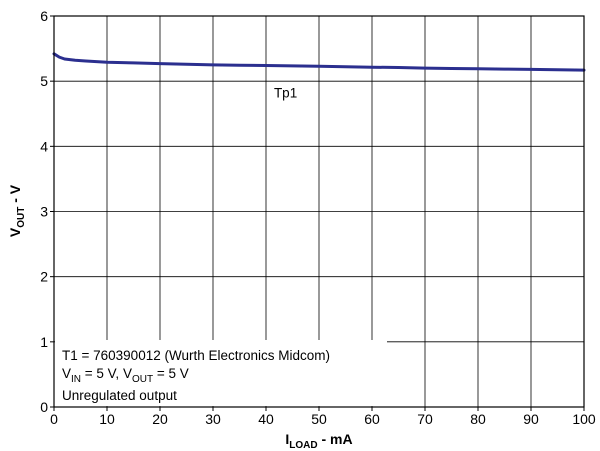 This screenshot has width=600, height=451. What do you see at coordinates (119, 395) in the screenshot?
I see `annotation-line-3: Unregulated output` at bounding box center [119, 395].